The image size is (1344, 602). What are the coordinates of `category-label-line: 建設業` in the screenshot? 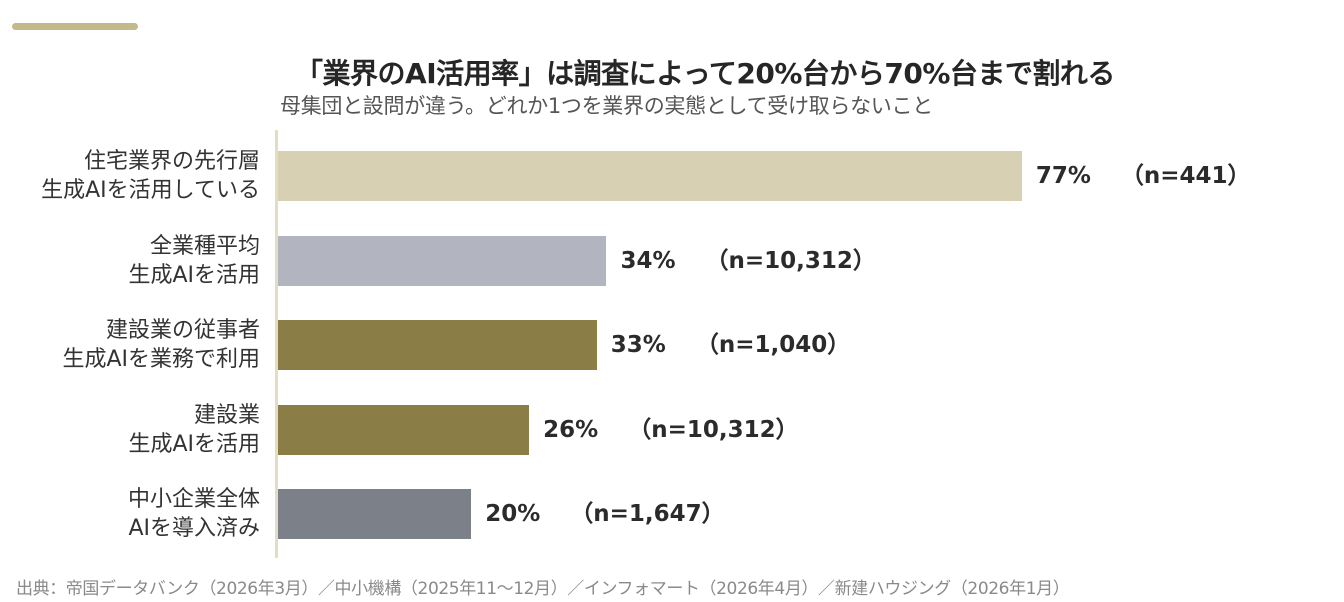 It's located at (226, 415).